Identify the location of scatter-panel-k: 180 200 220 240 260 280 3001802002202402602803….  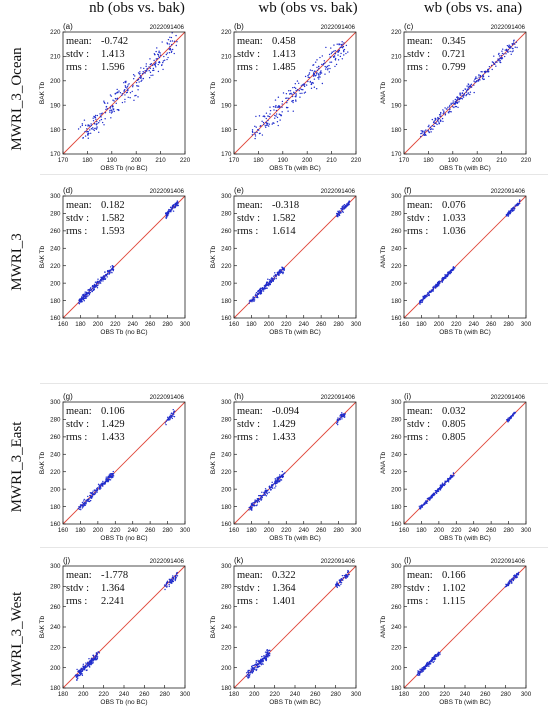
(286, 631).